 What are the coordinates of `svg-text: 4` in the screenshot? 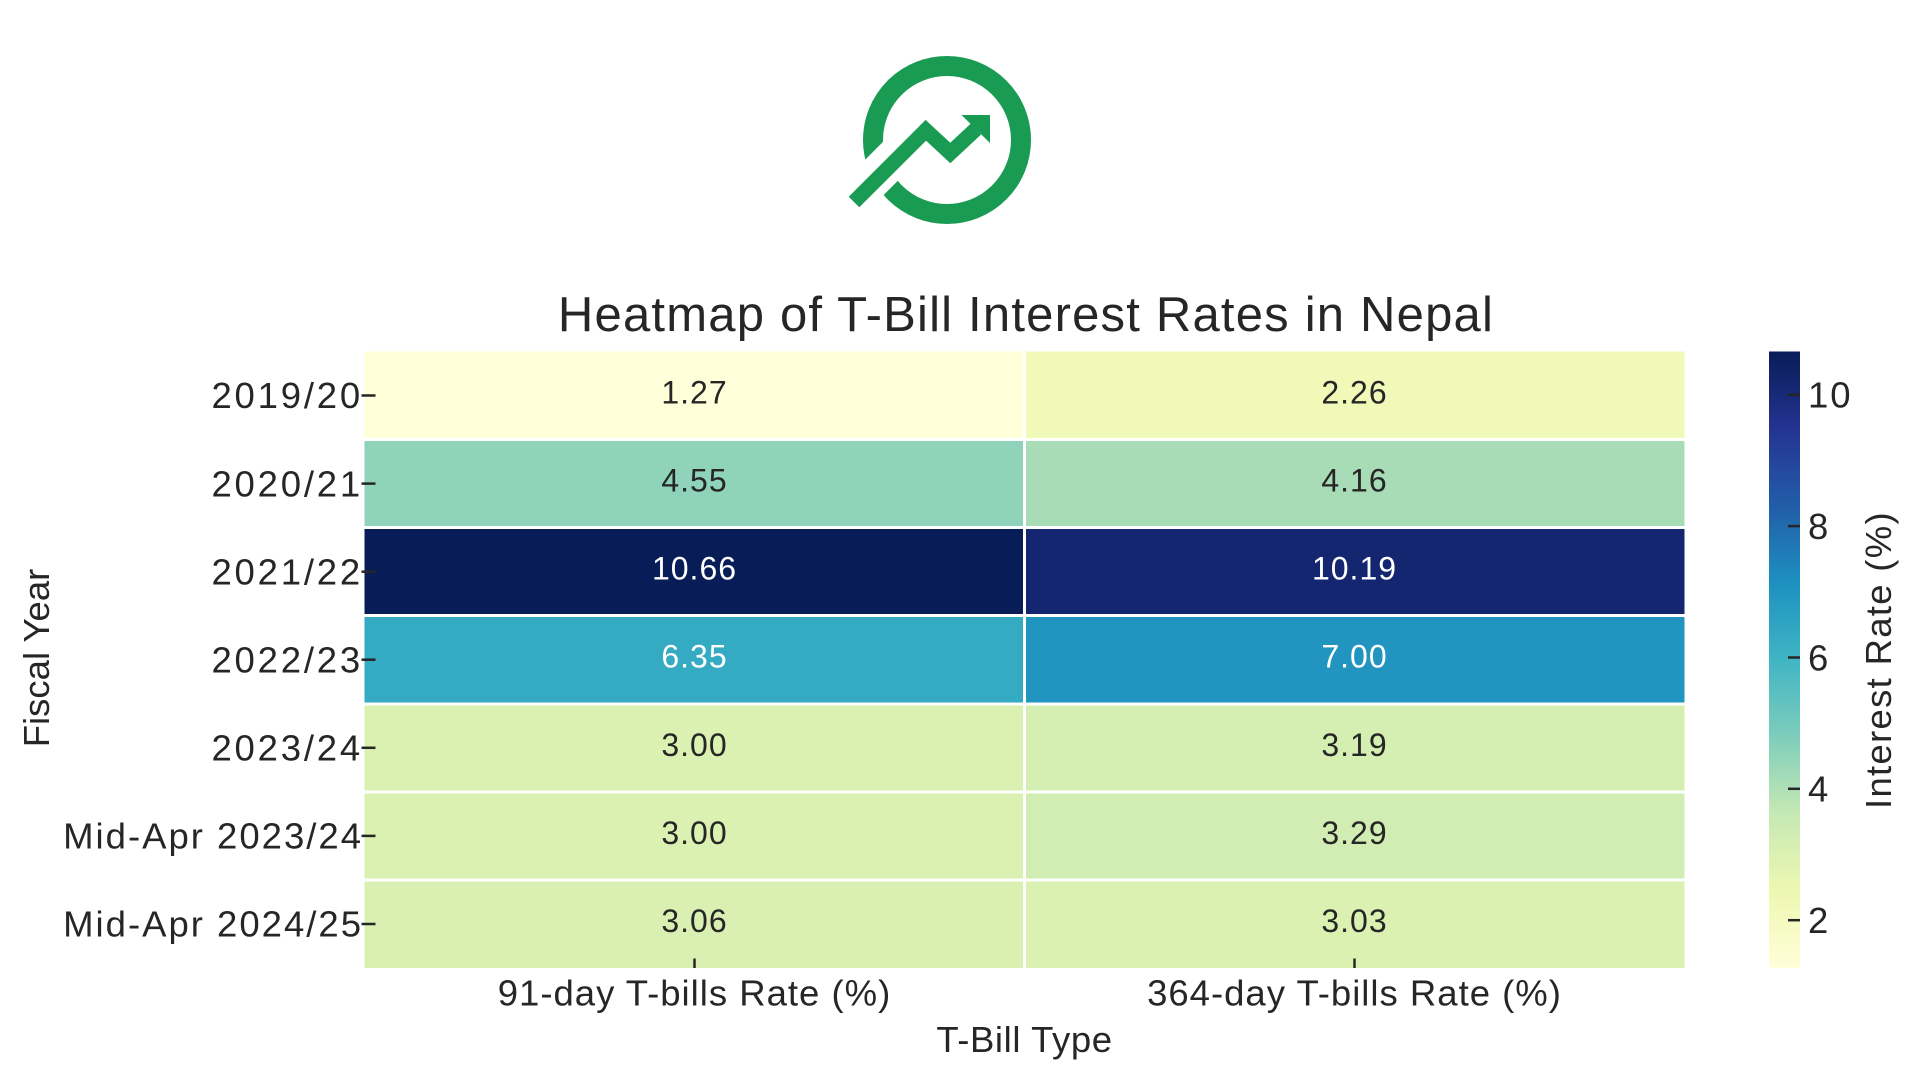 It's located at (1819, 789).